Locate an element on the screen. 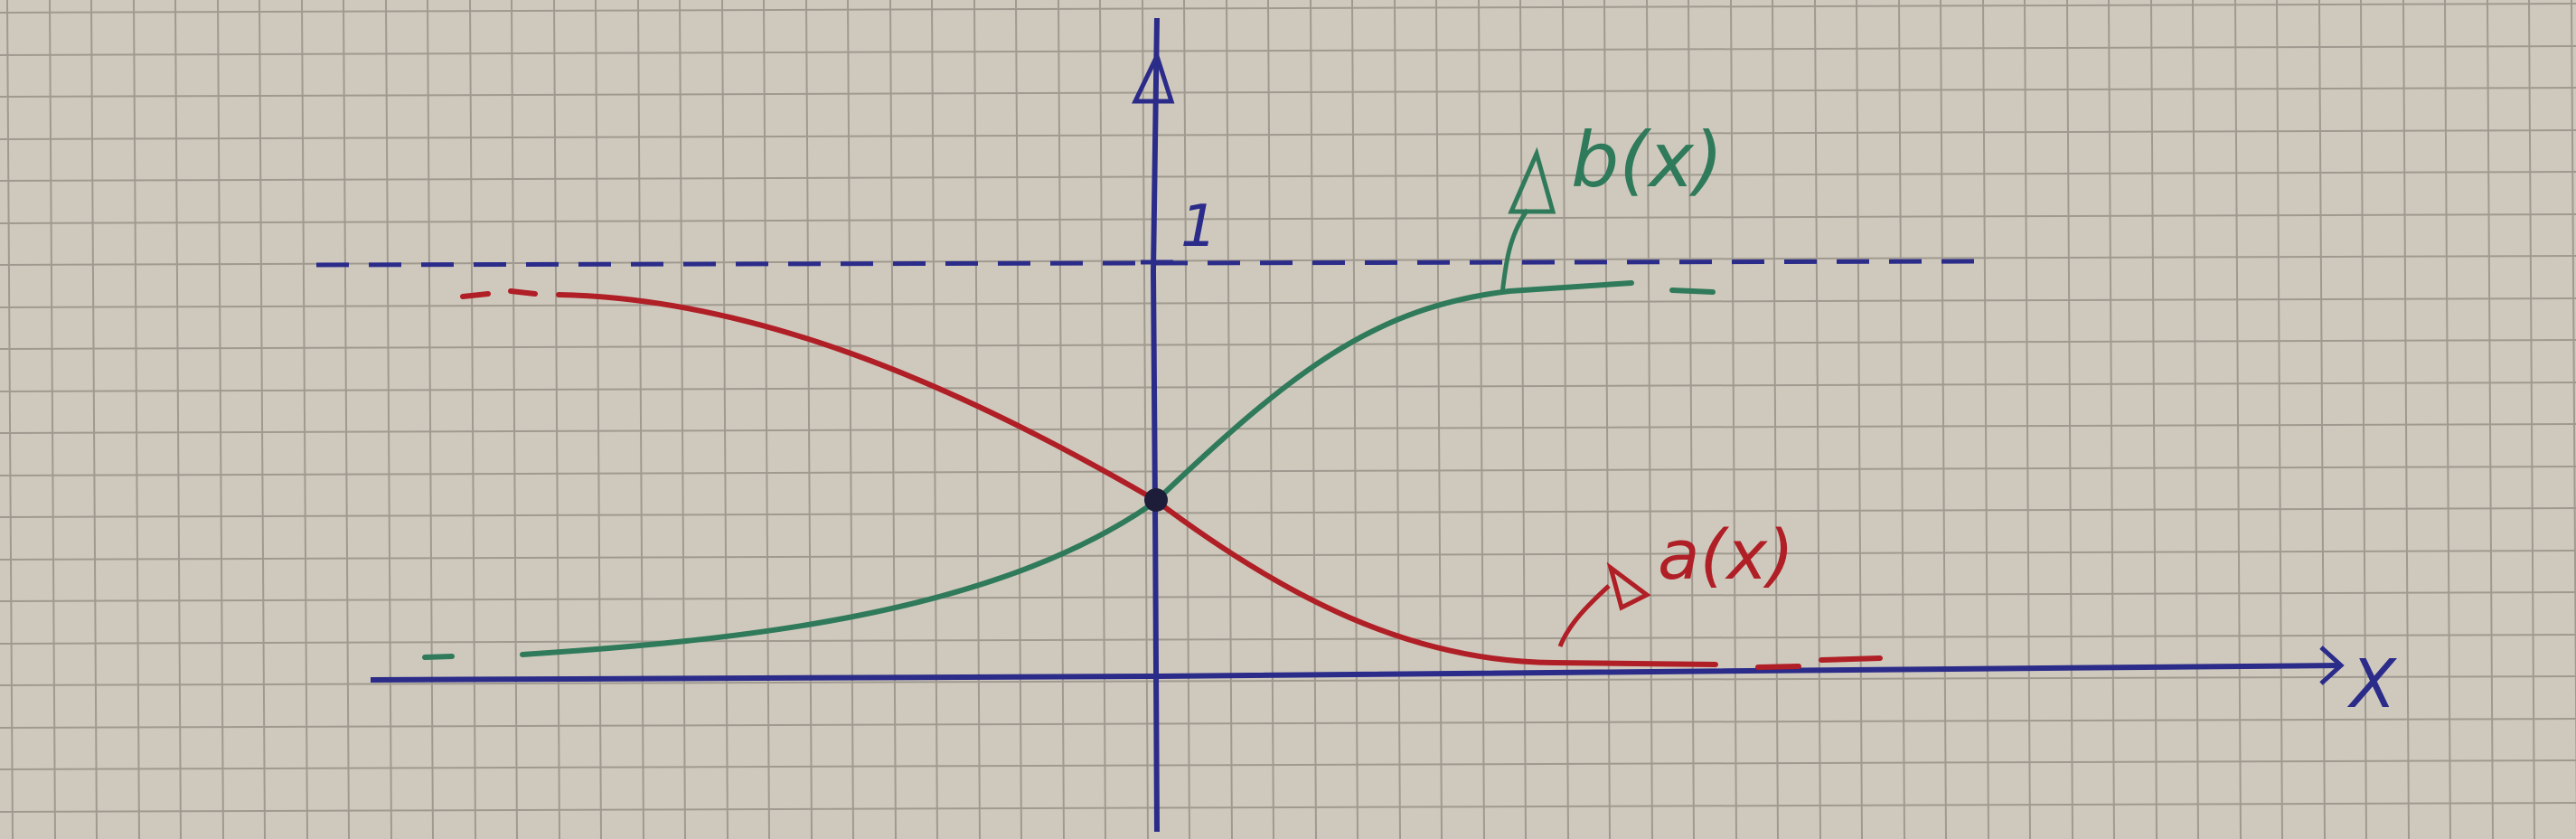 This screenshot has height=839, width=2576. y-tick-one-label: 1 is located at coordinates (1198, 226).